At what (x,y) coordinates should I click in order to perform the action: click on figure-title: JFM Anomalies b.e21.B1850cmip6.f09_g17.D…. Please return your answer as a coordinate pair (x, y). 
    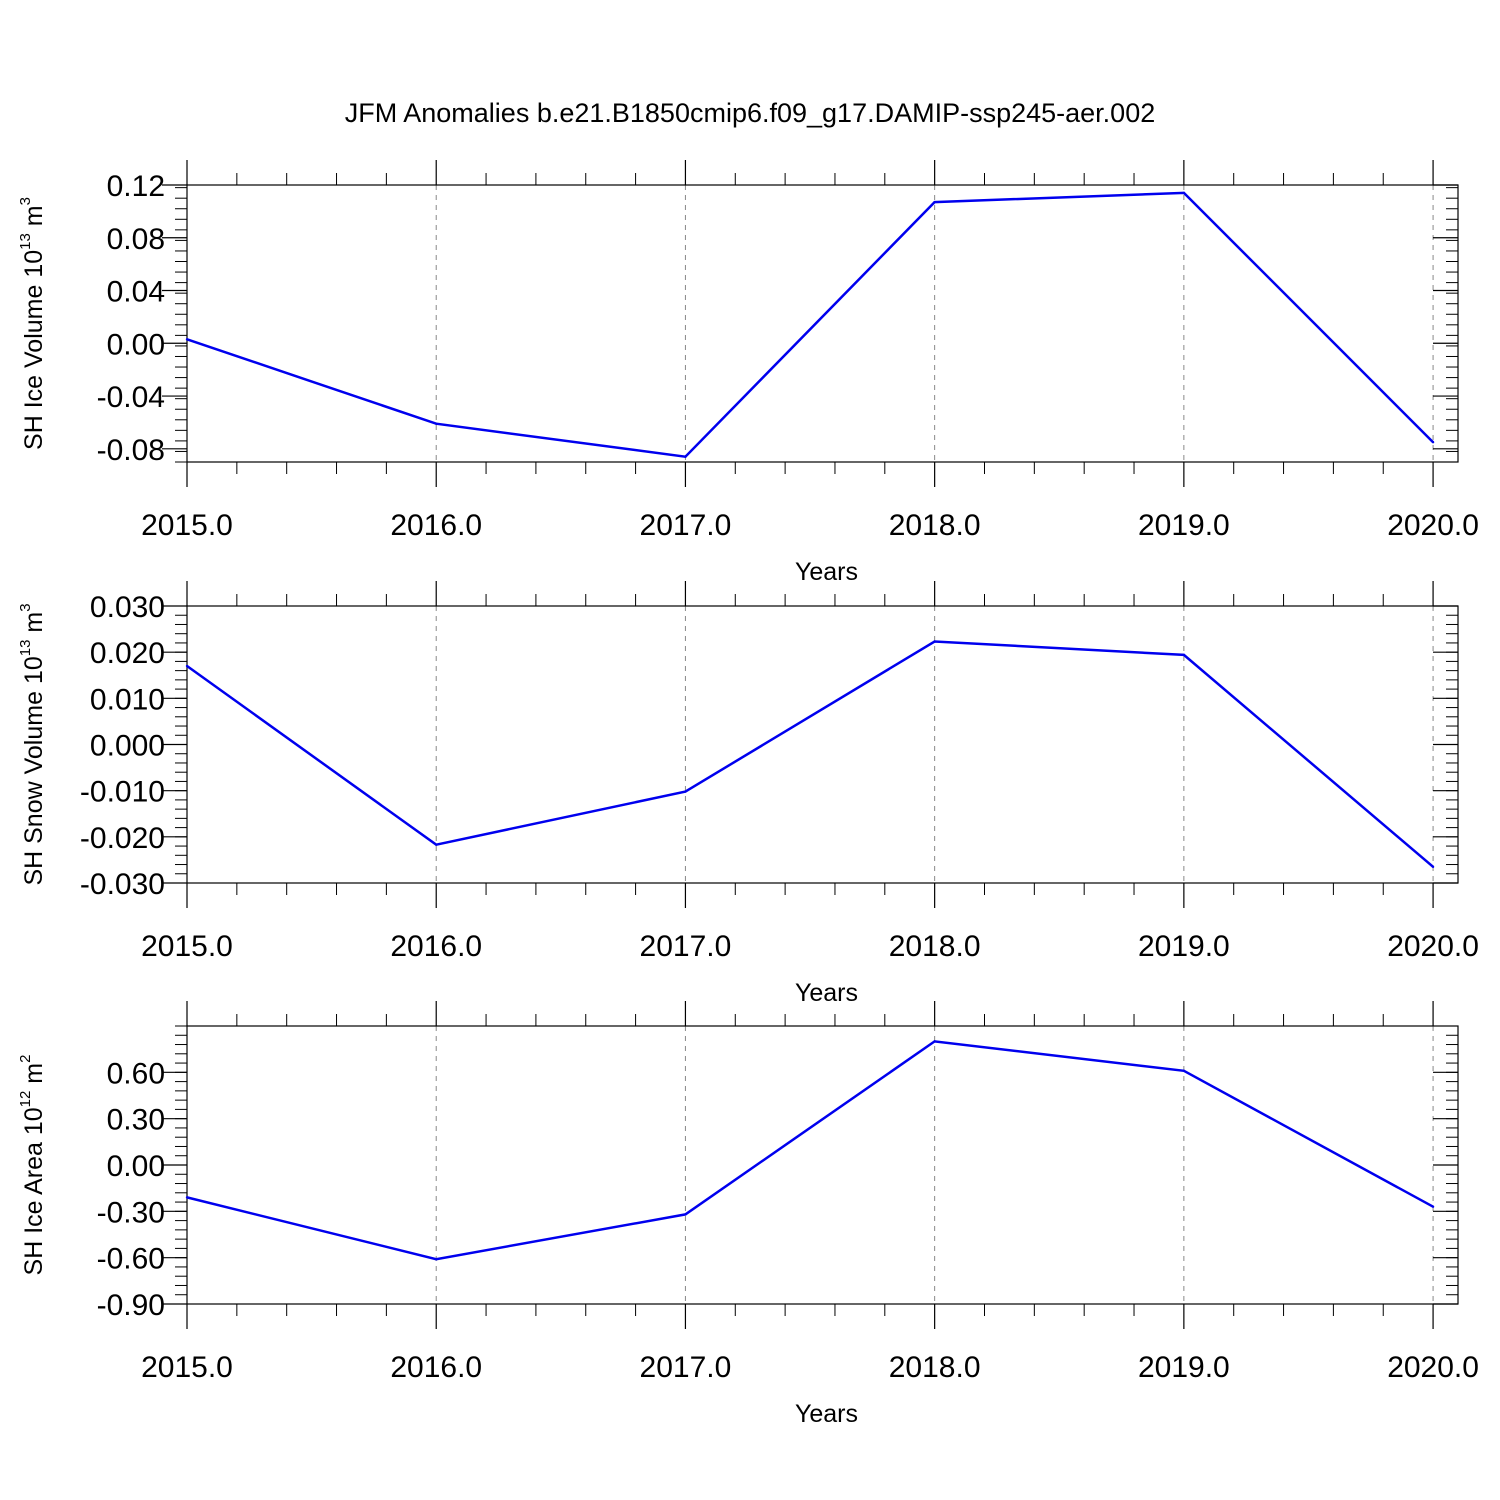
    Looking at the image, I should click on (750, 113).